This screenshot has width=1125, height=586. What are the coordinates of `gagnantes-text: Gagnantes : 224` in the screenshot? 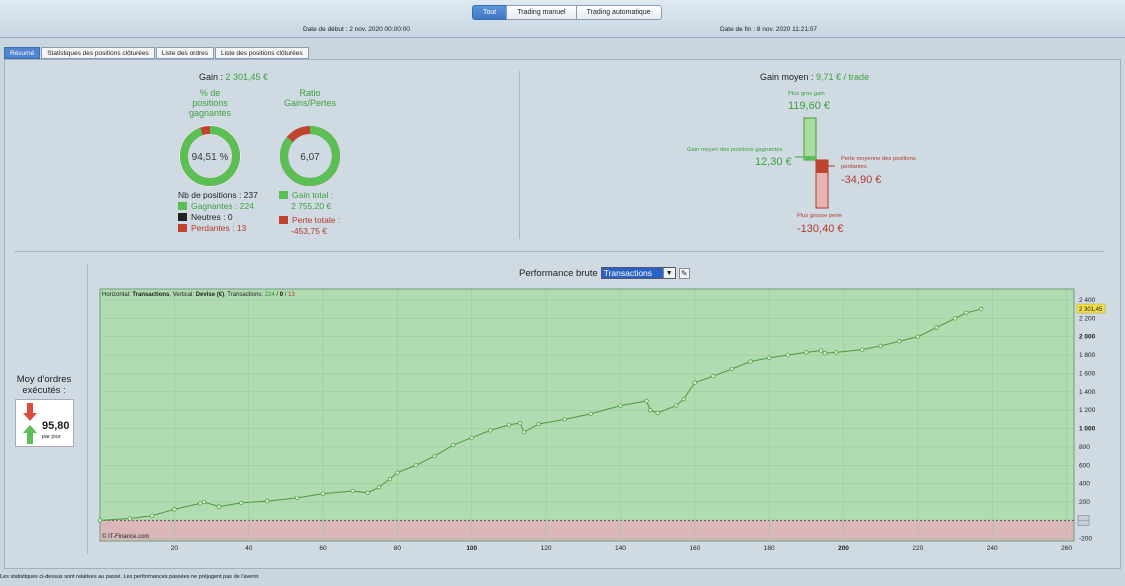 It's located at (222, 206).